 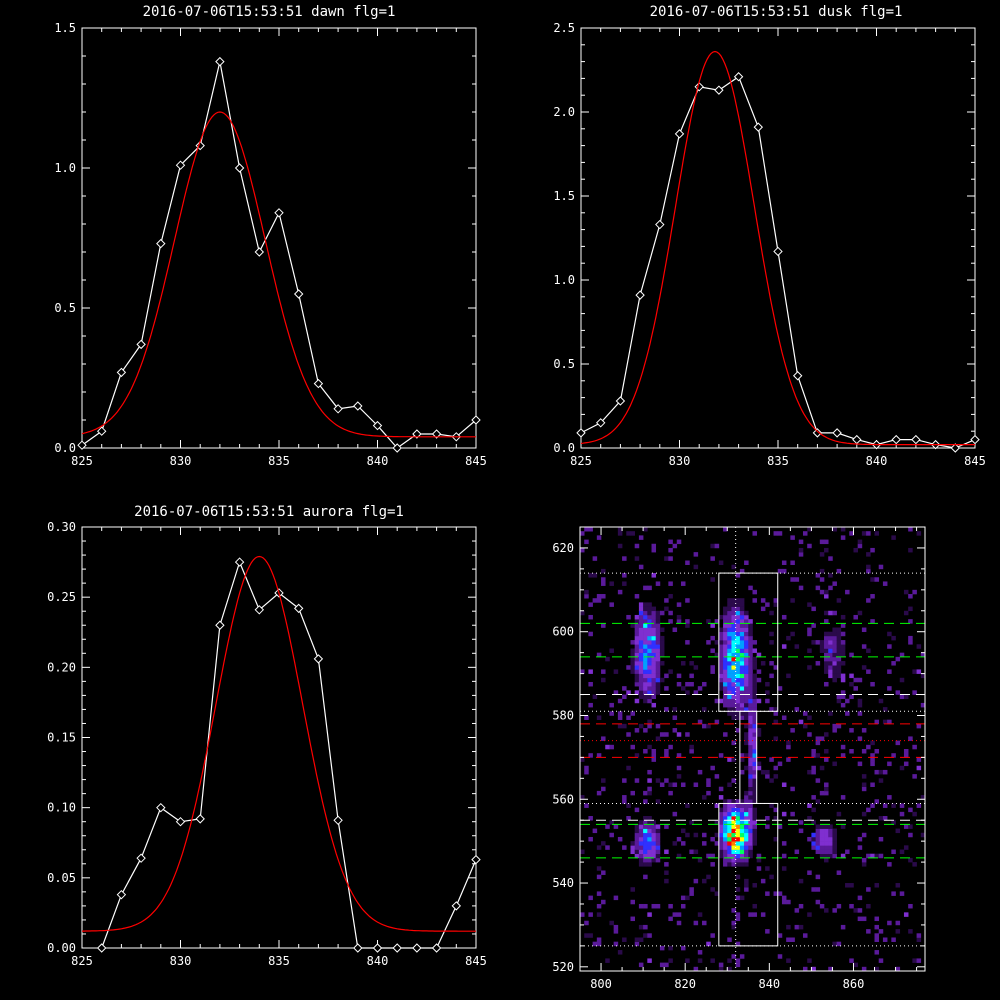 I want to click on data-point, so click(x=797, y=376).